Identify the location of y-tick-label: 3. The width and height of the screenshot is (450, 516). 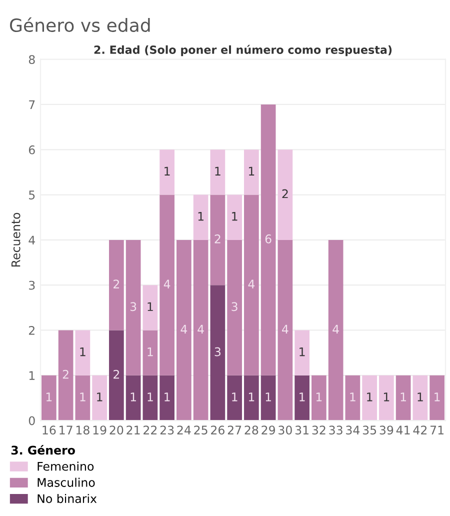
(32, 285).